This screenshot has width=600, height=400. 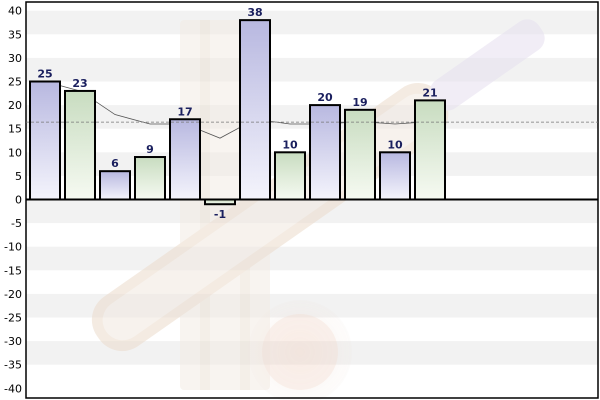 What do you see at coordinates (359, 102) in the screenshot?
I see `data-label: 19` at bounding box center [359, 102].